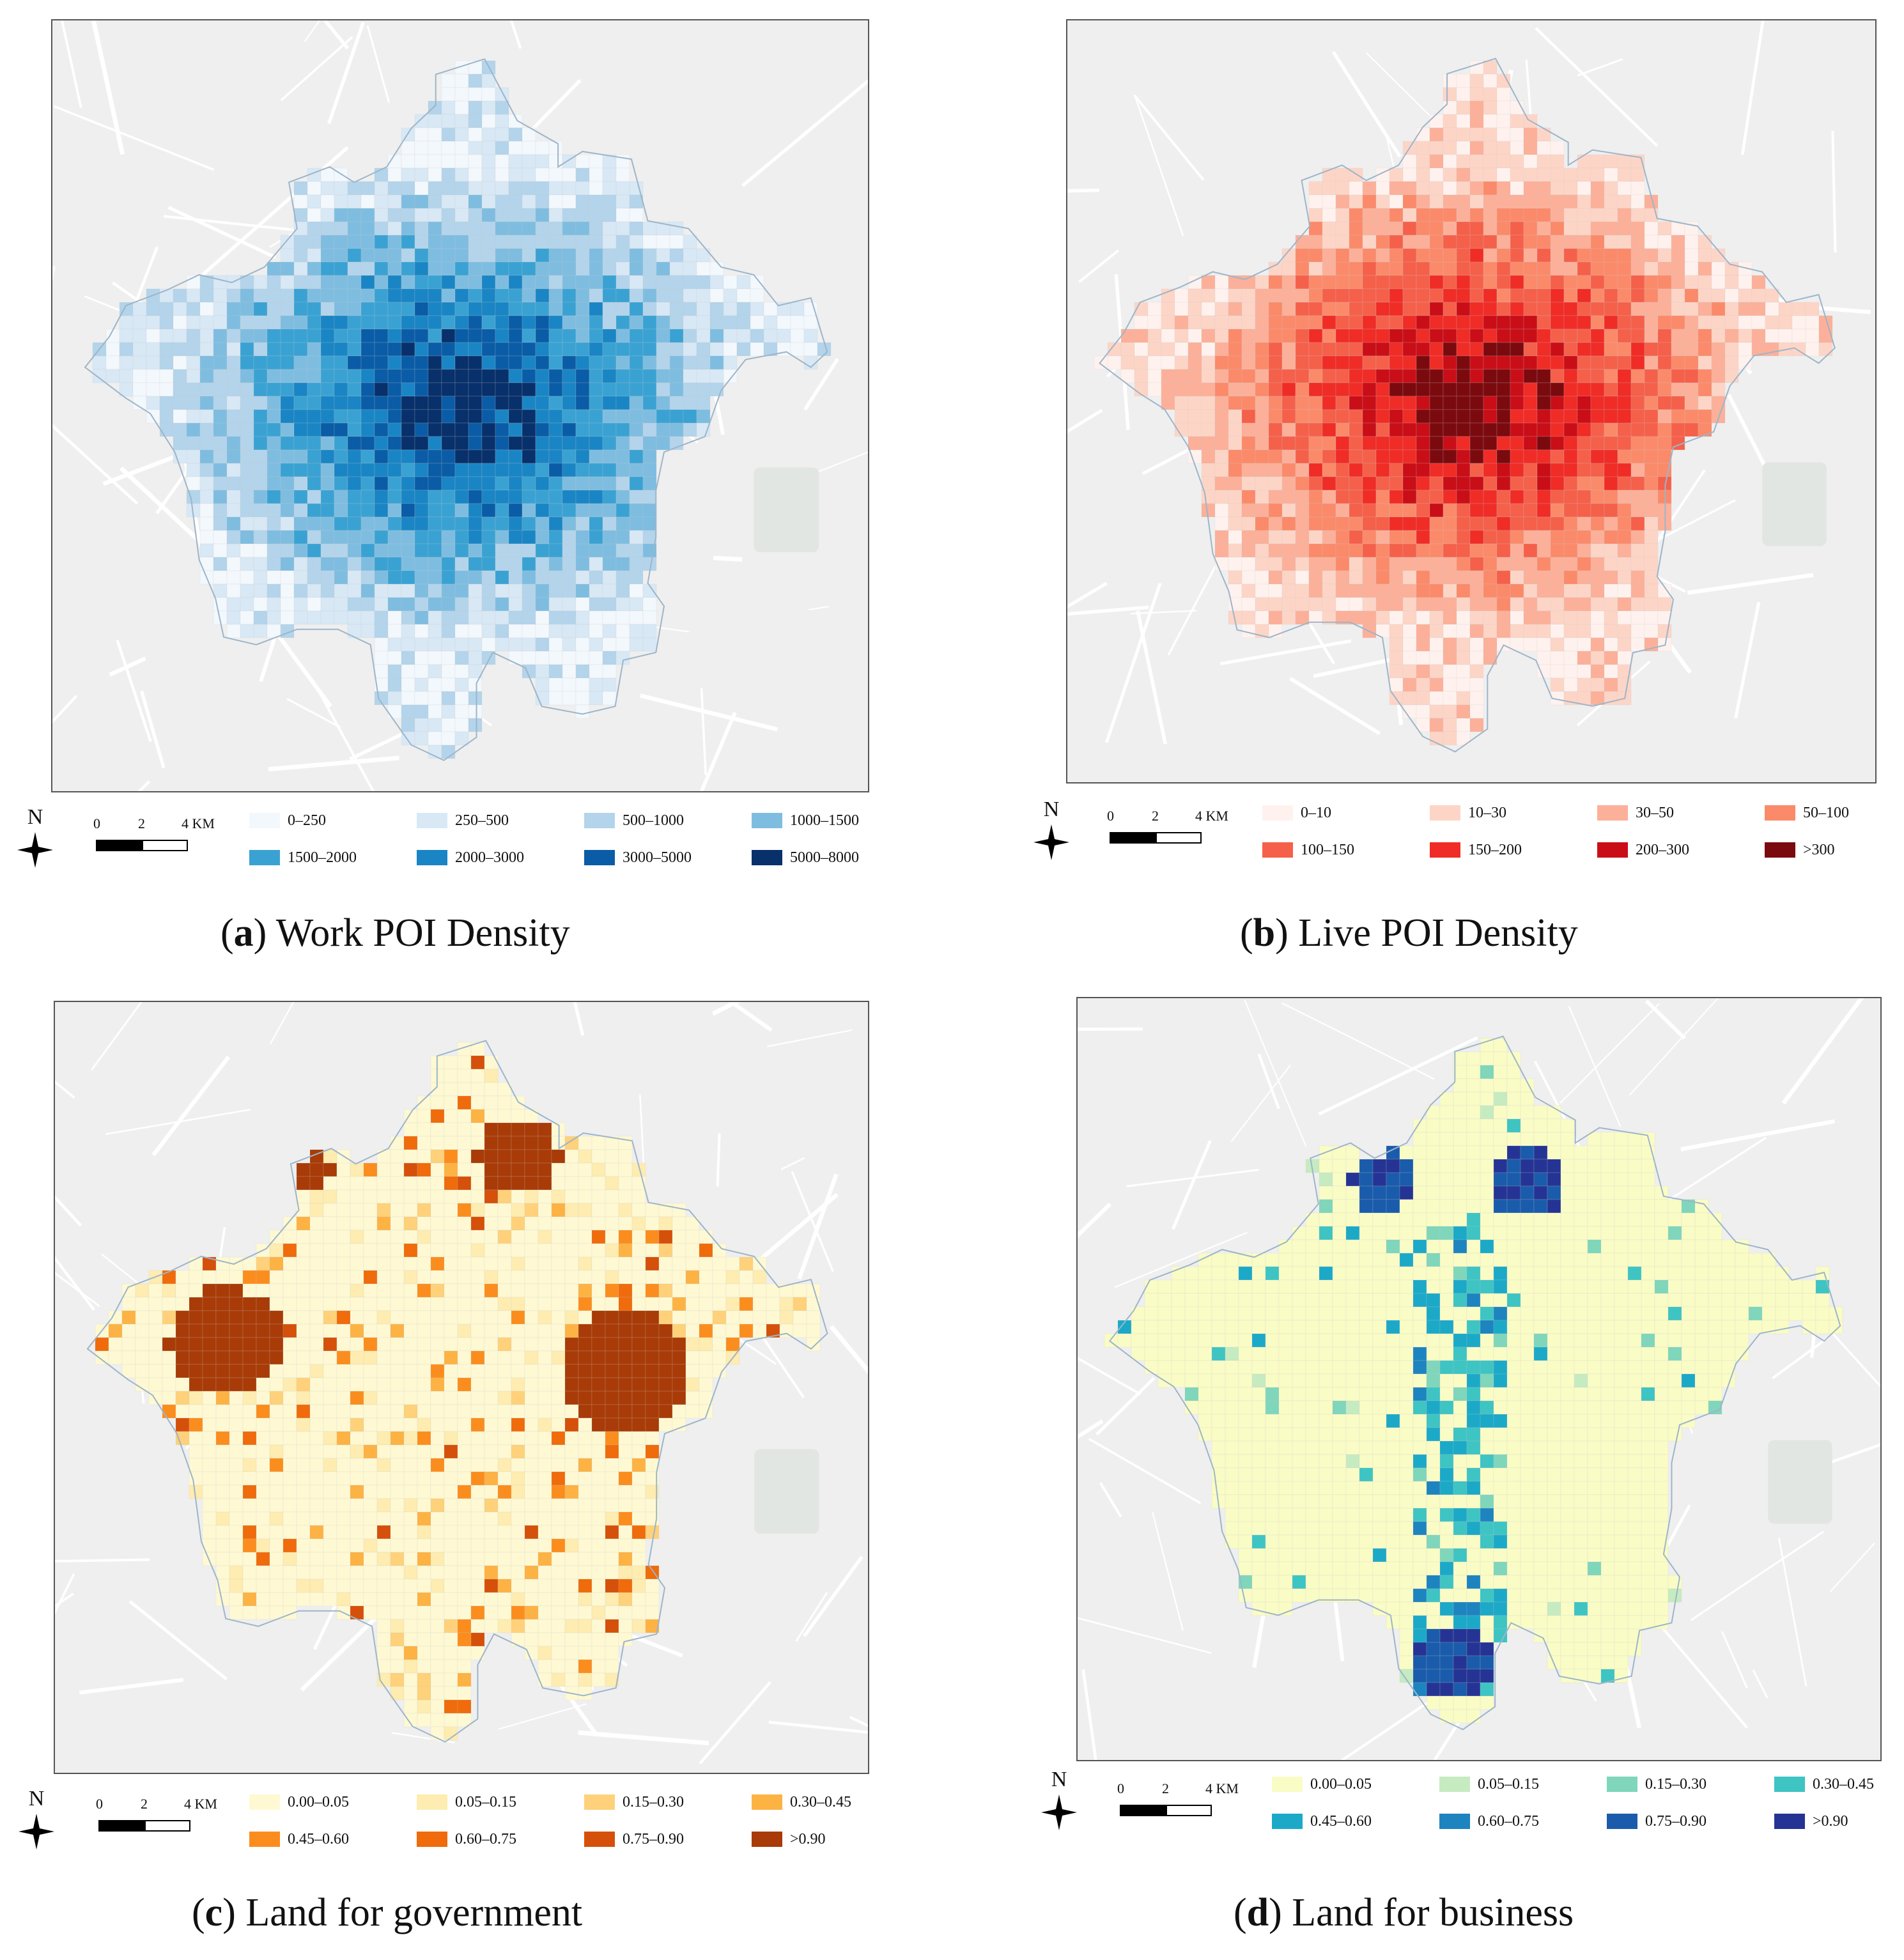  What do you see at coordinates (1655, 813) in the screenshot?
I see `legend-label: 30–50` at bounding box center [1655, 813].